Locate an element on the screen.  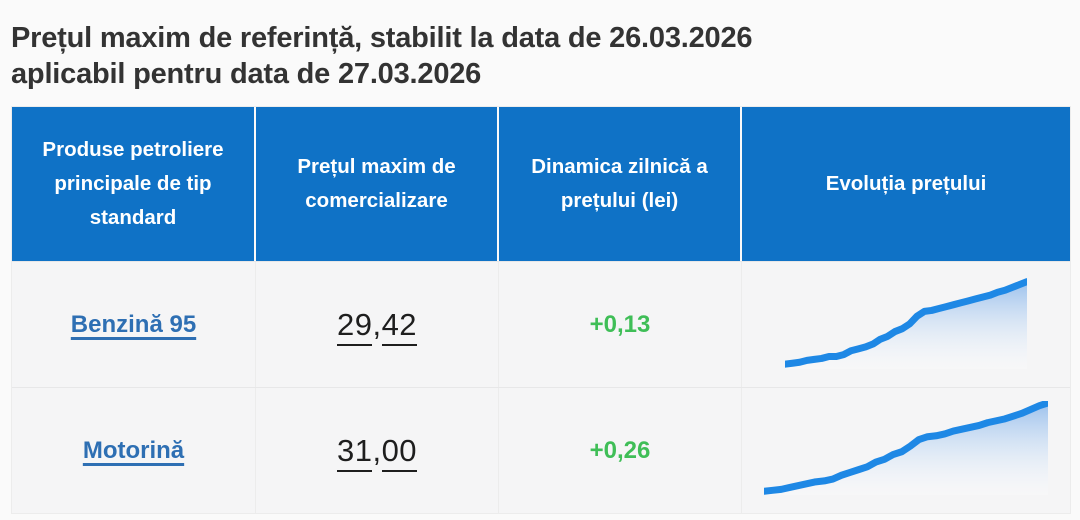
header-cell-max-price: Prețul maxim de comercializare is located at coordinates (377, 184).